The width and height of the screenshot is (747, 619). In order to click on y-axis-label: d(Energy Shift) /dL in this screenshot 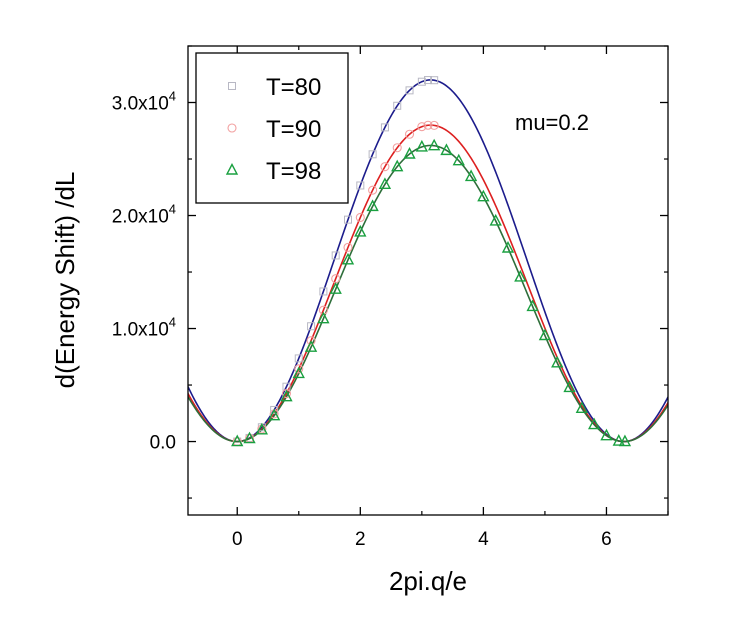, I will do `click(65, 280)`.